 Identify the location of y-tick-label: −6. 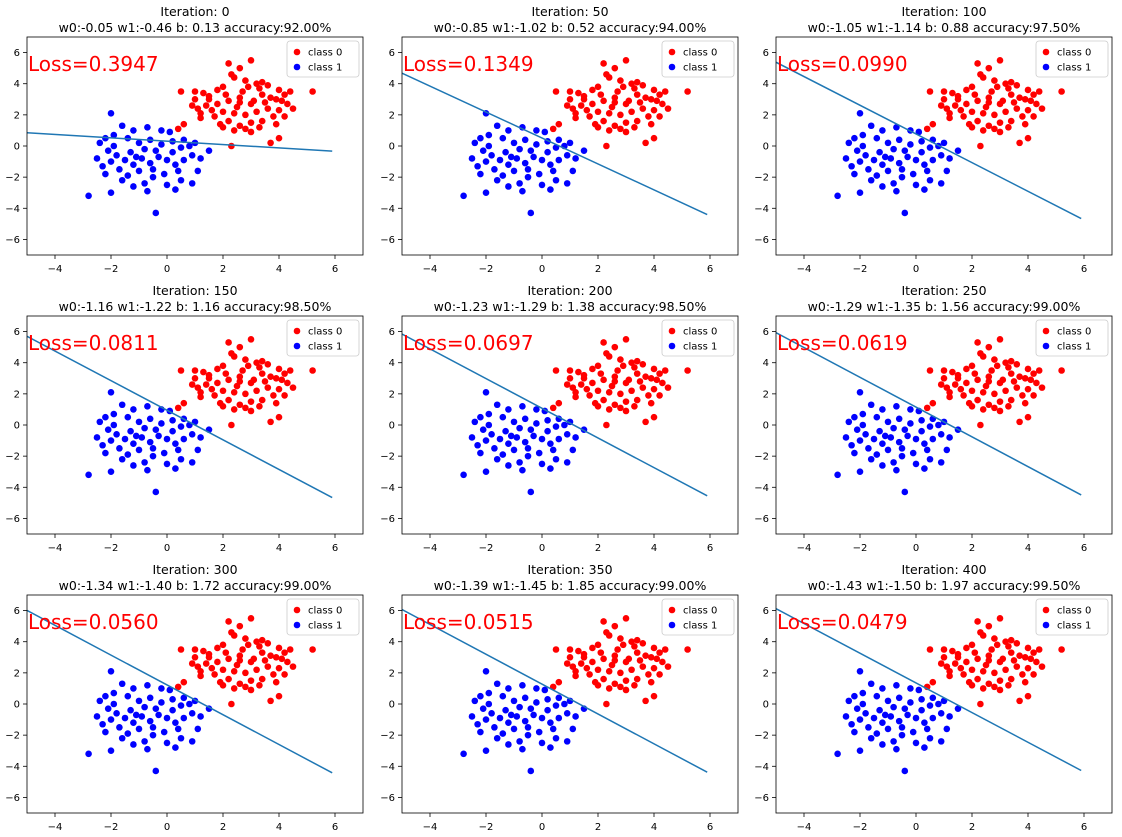
(387, 798).